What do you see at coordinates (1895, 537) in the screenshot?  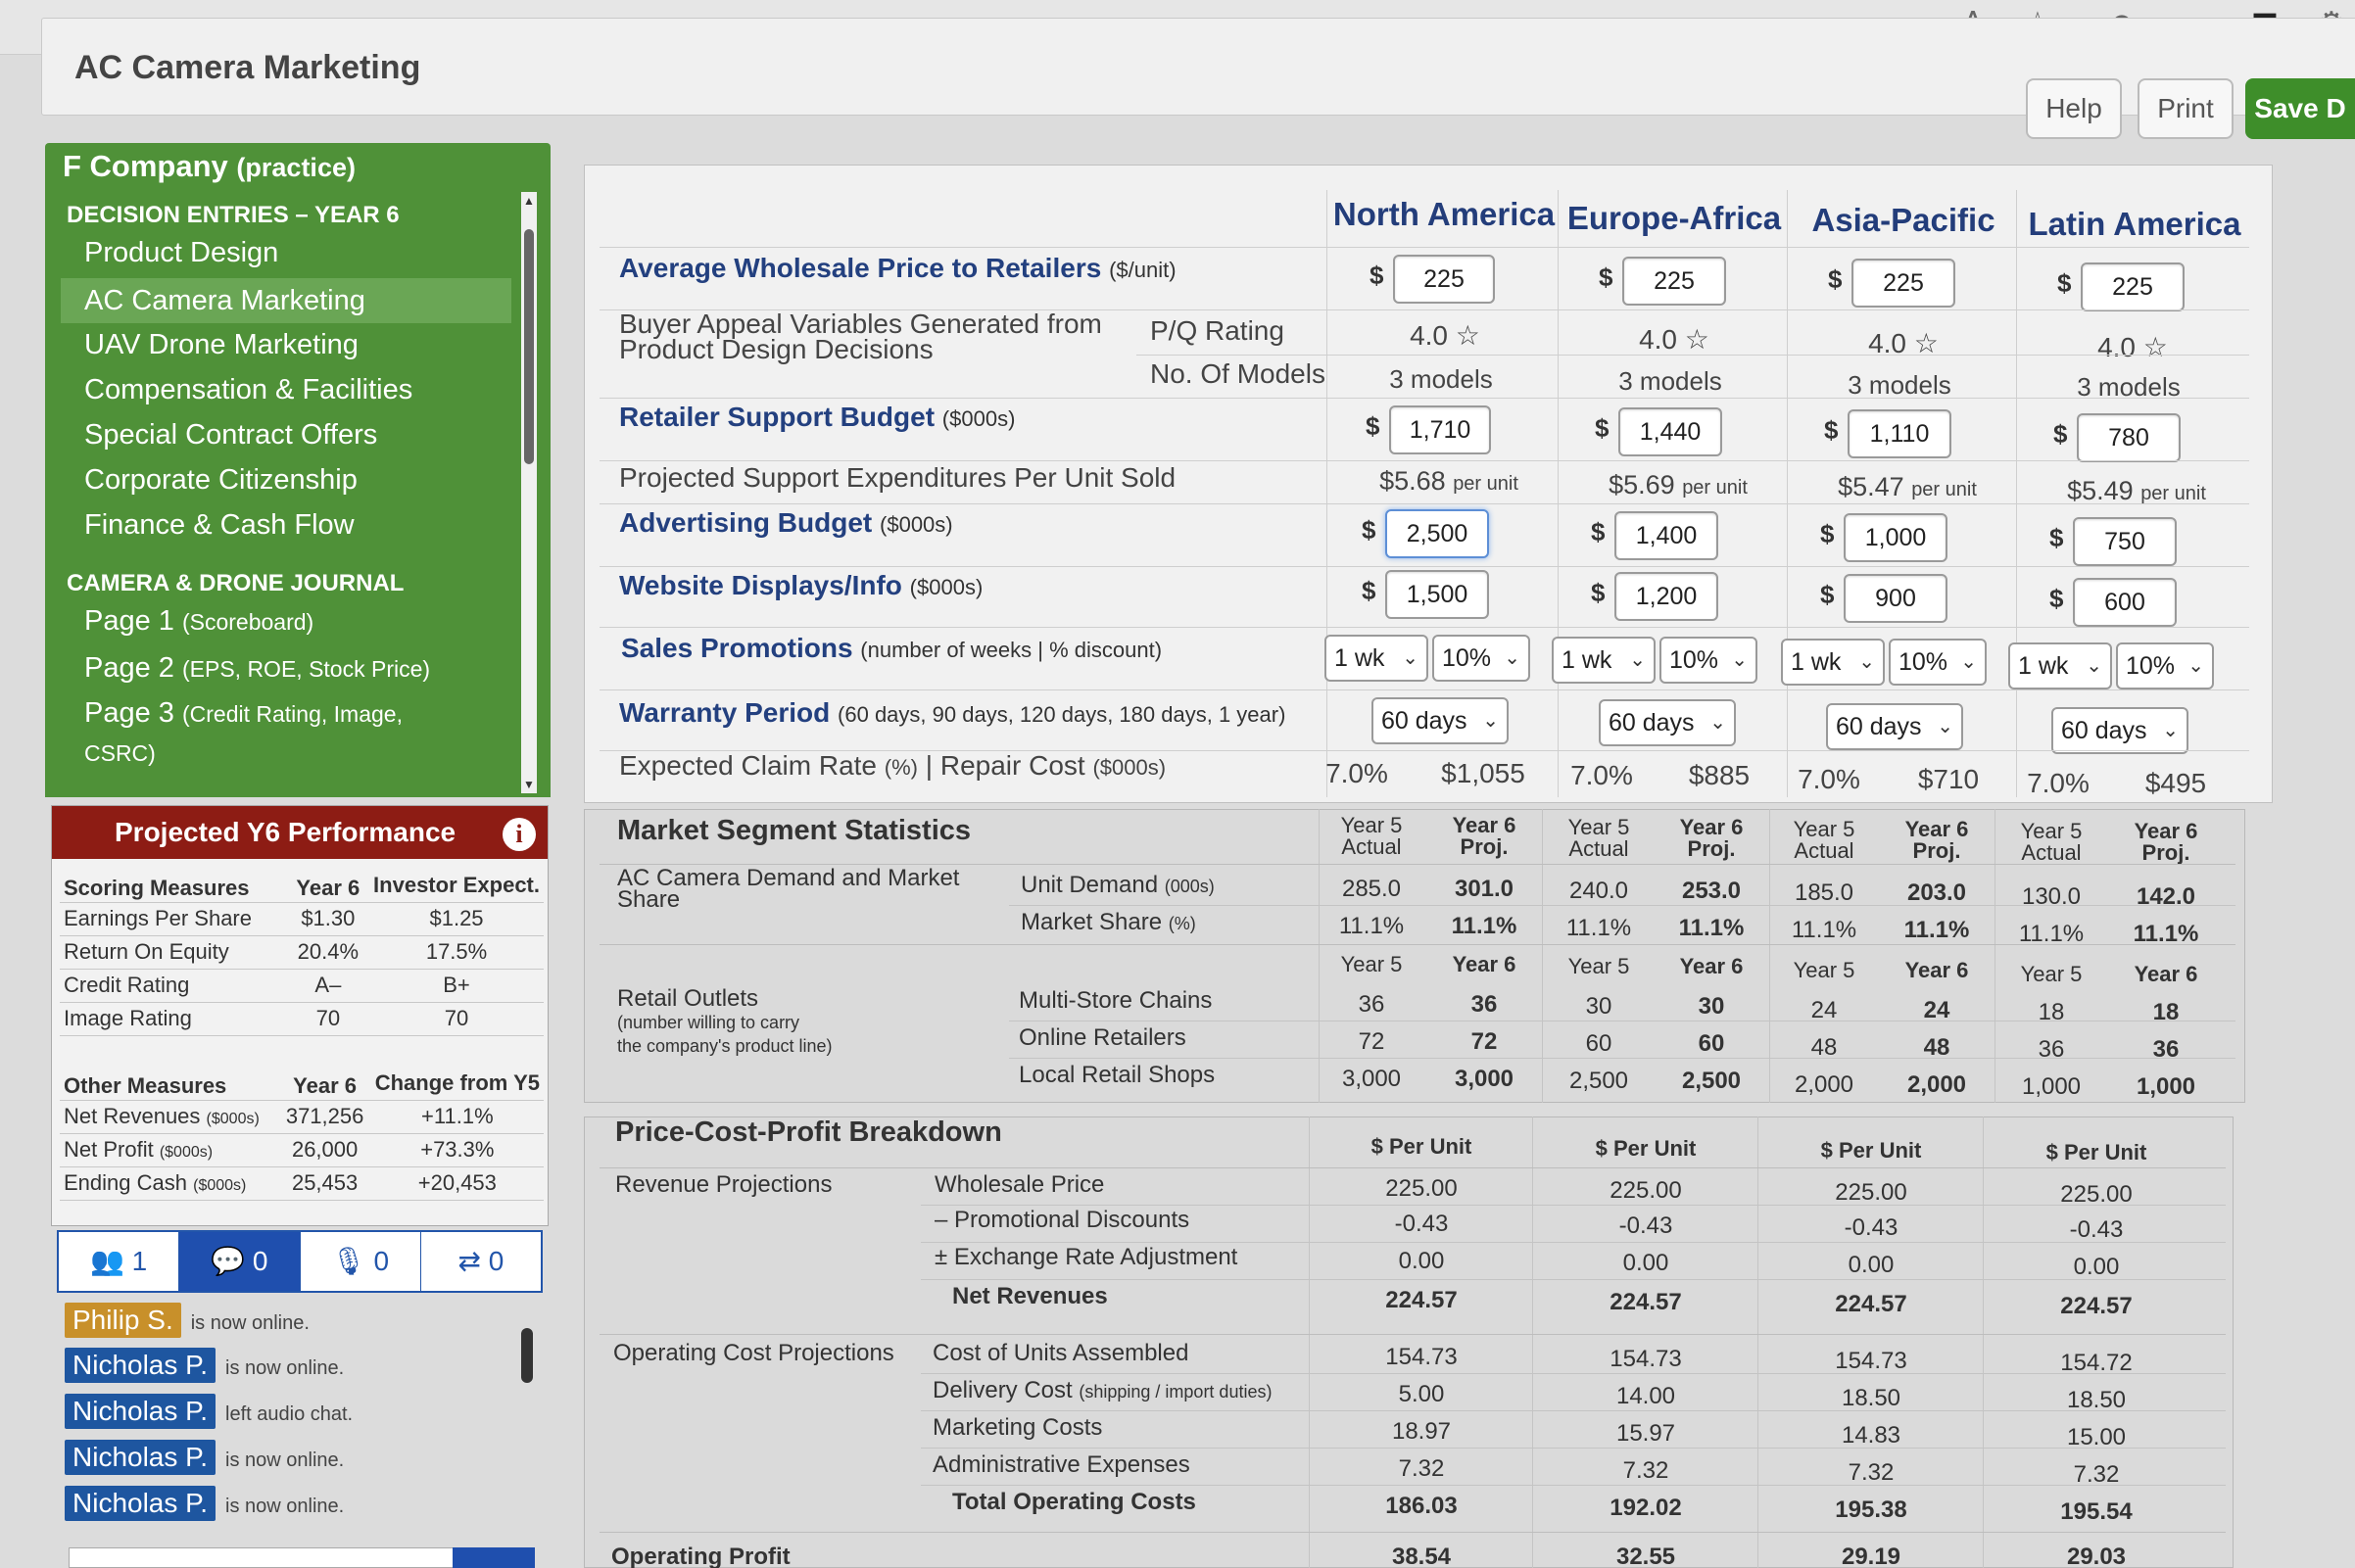 I see `advertising-input-ap: 1,000` at bounding box center [1895, 537].